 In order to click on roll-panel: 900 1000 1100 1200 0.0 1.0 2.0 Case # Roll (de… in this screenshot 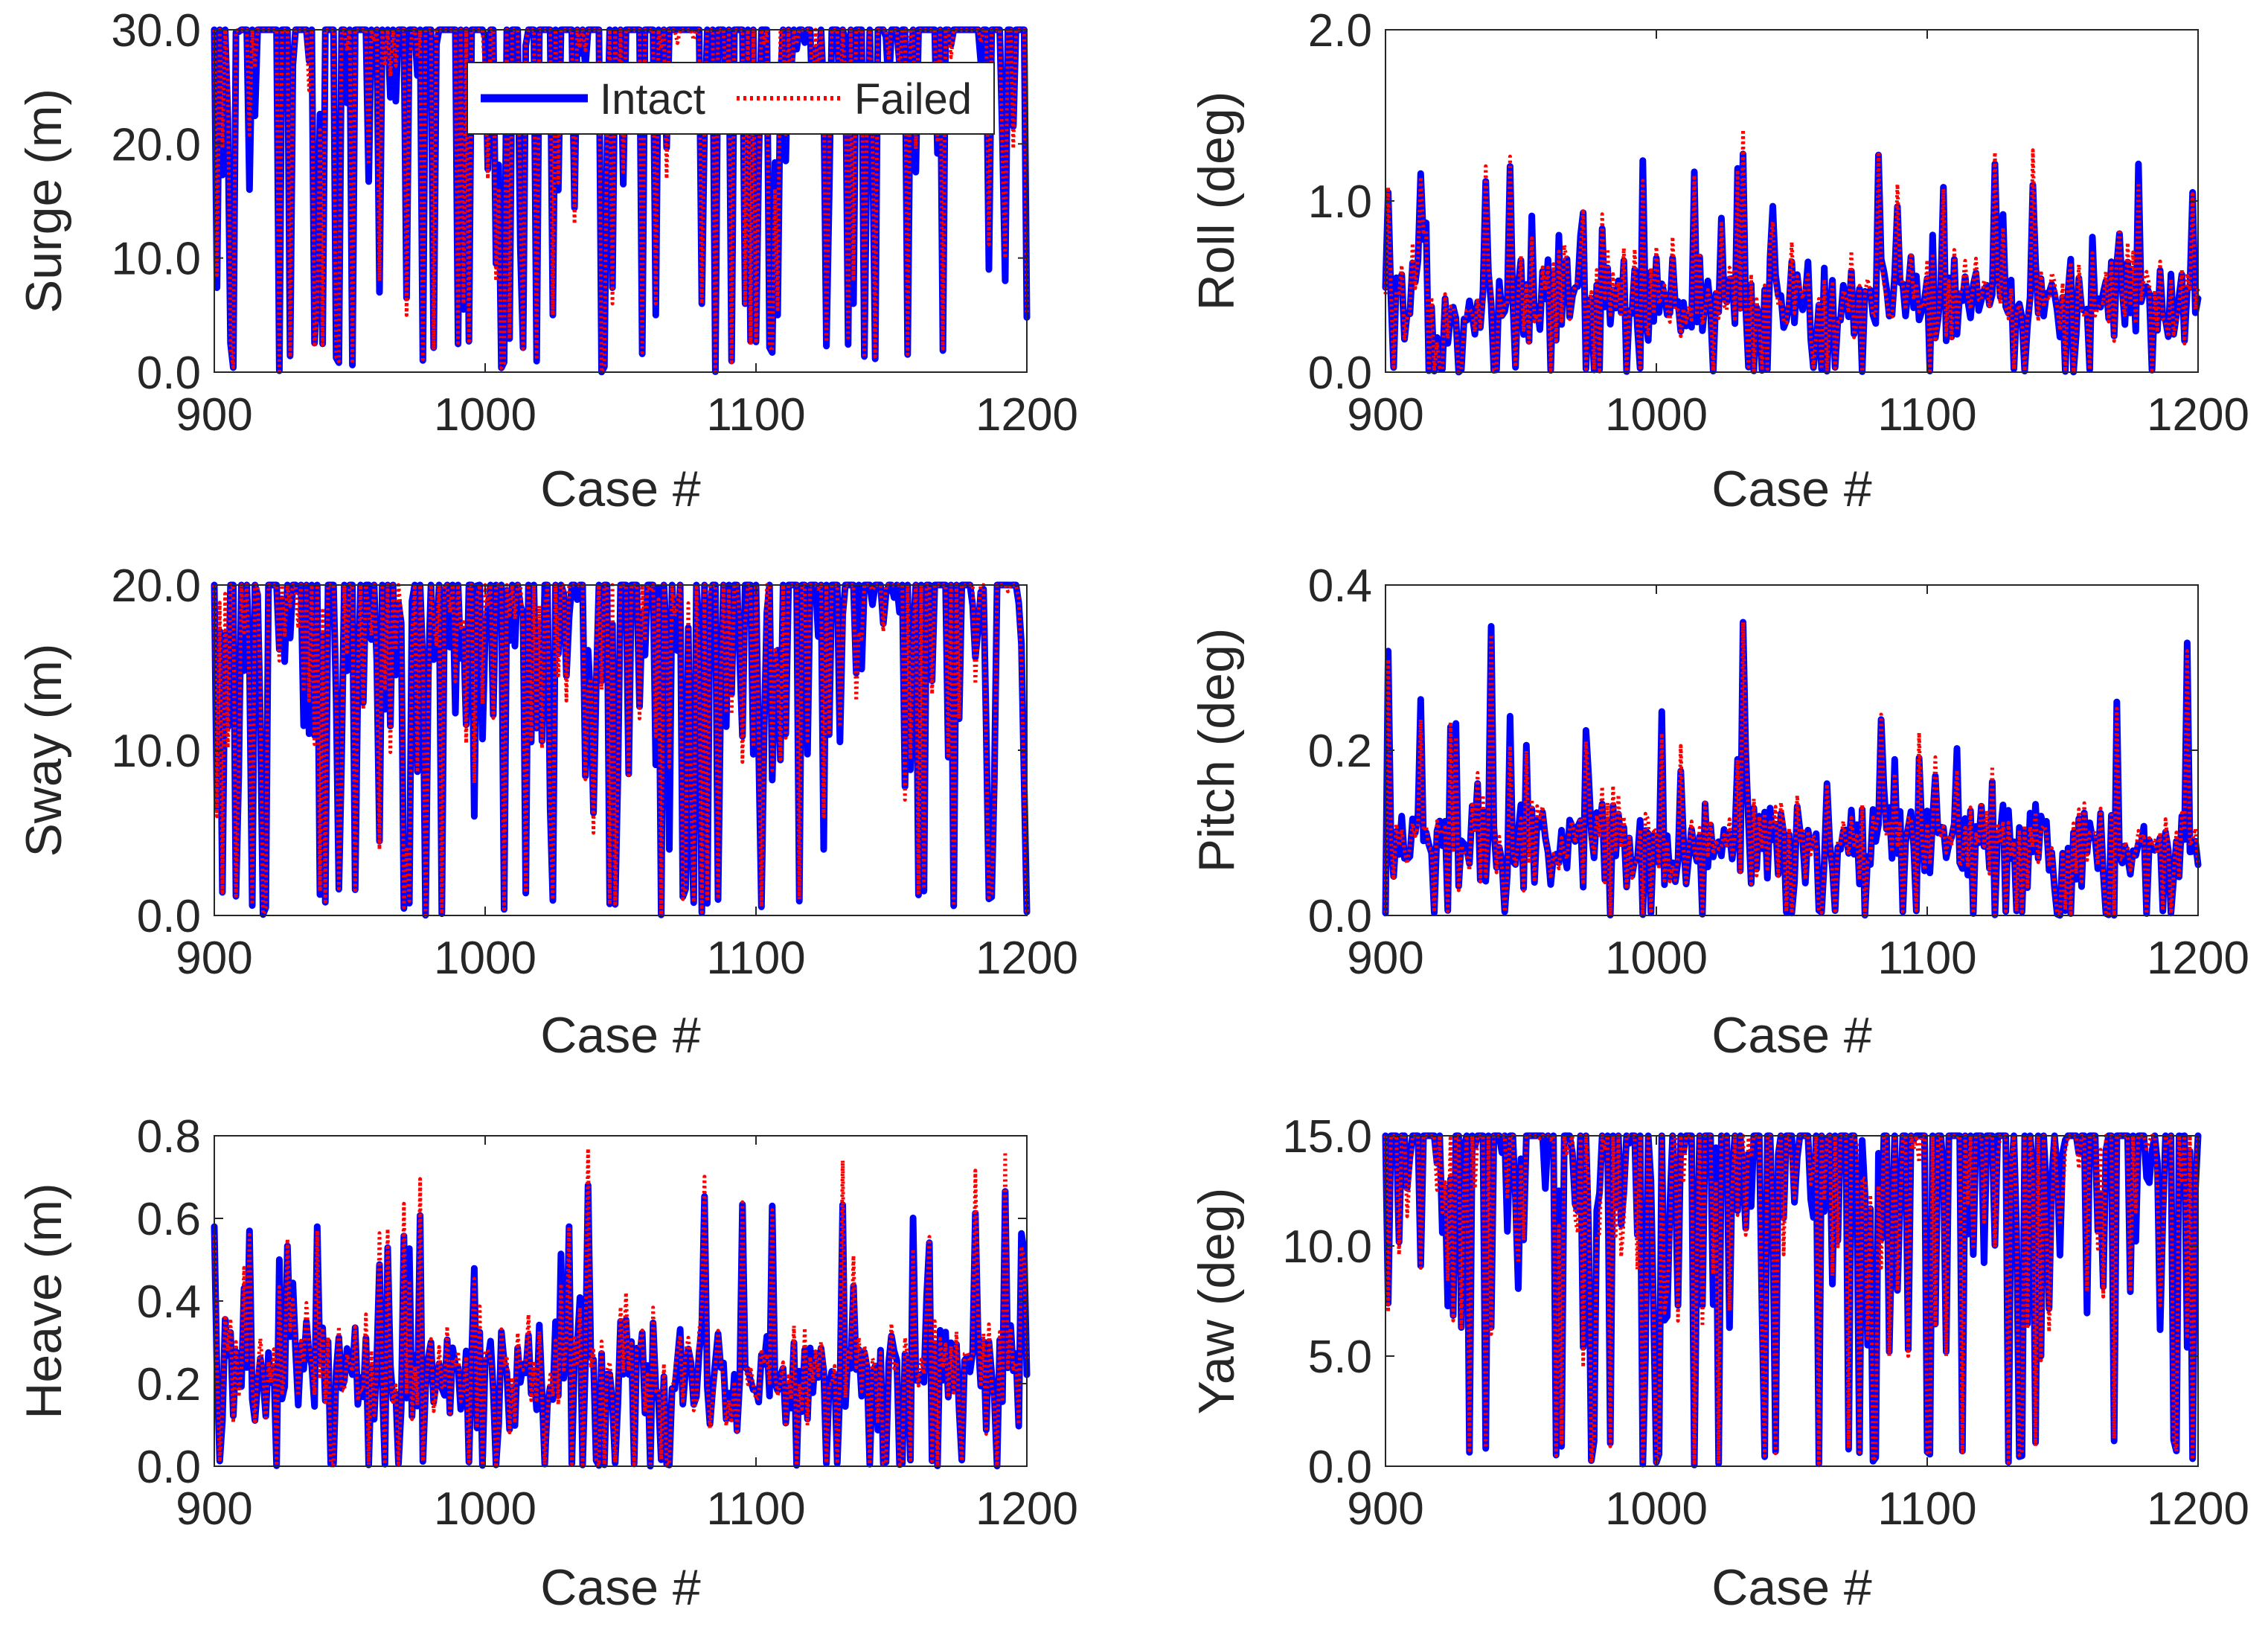, I will do `click(1719, 261)`.